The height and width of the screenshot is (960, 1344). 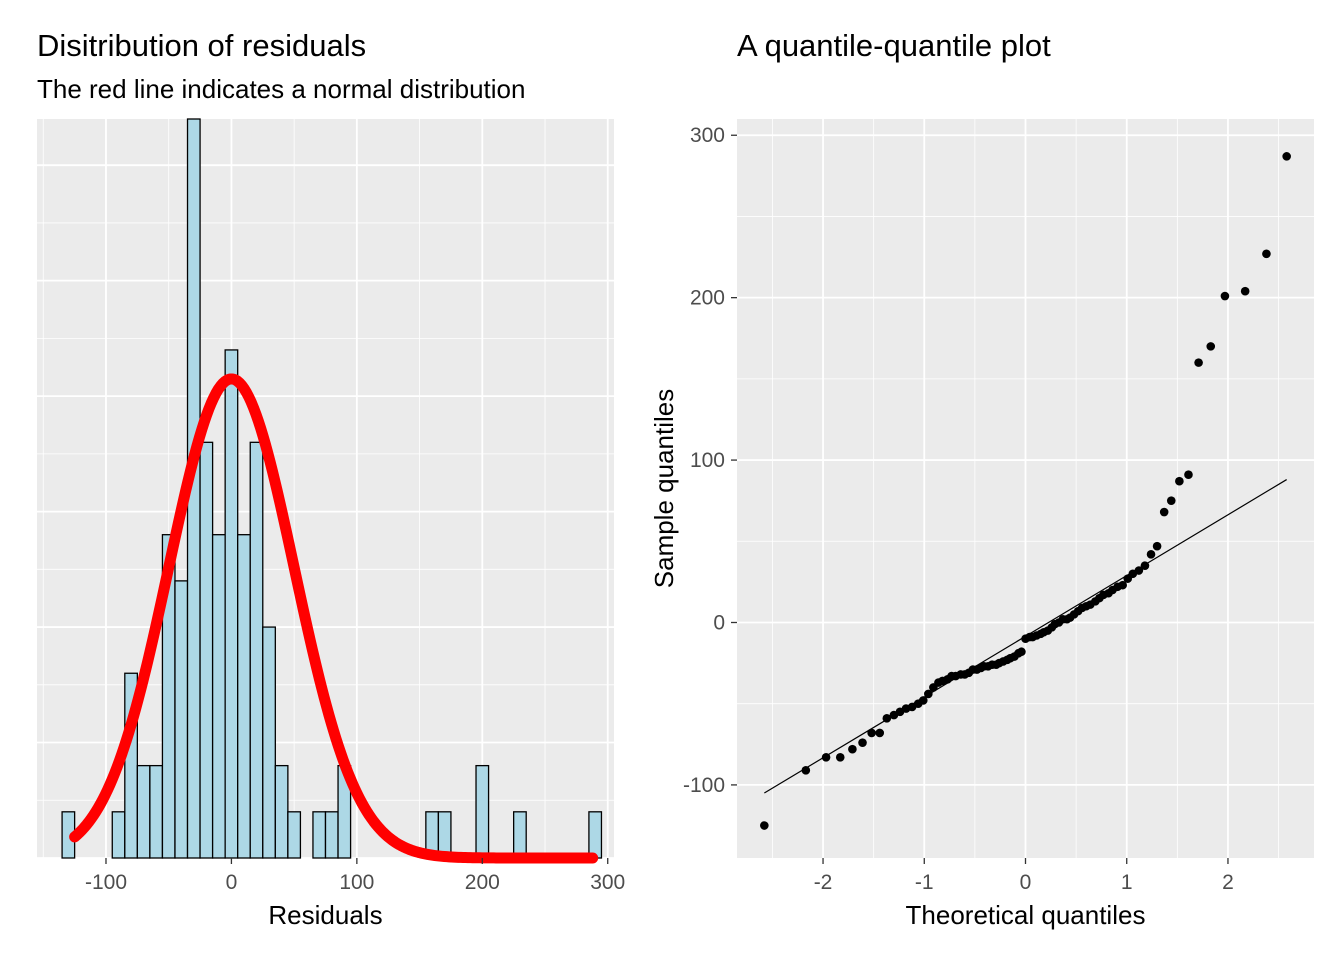 What do you see at coordinates (106, 882) in the screenshot?
I see `x-tick-label: -100` at bounding box center [106, 882].